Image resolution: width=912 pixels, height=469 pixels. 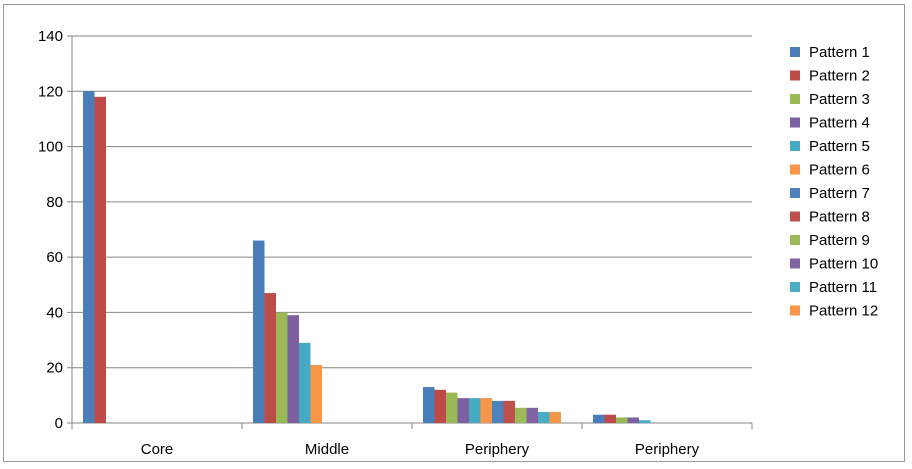 I want to click on y-tick-label: 60, so click(x=54, y=257).